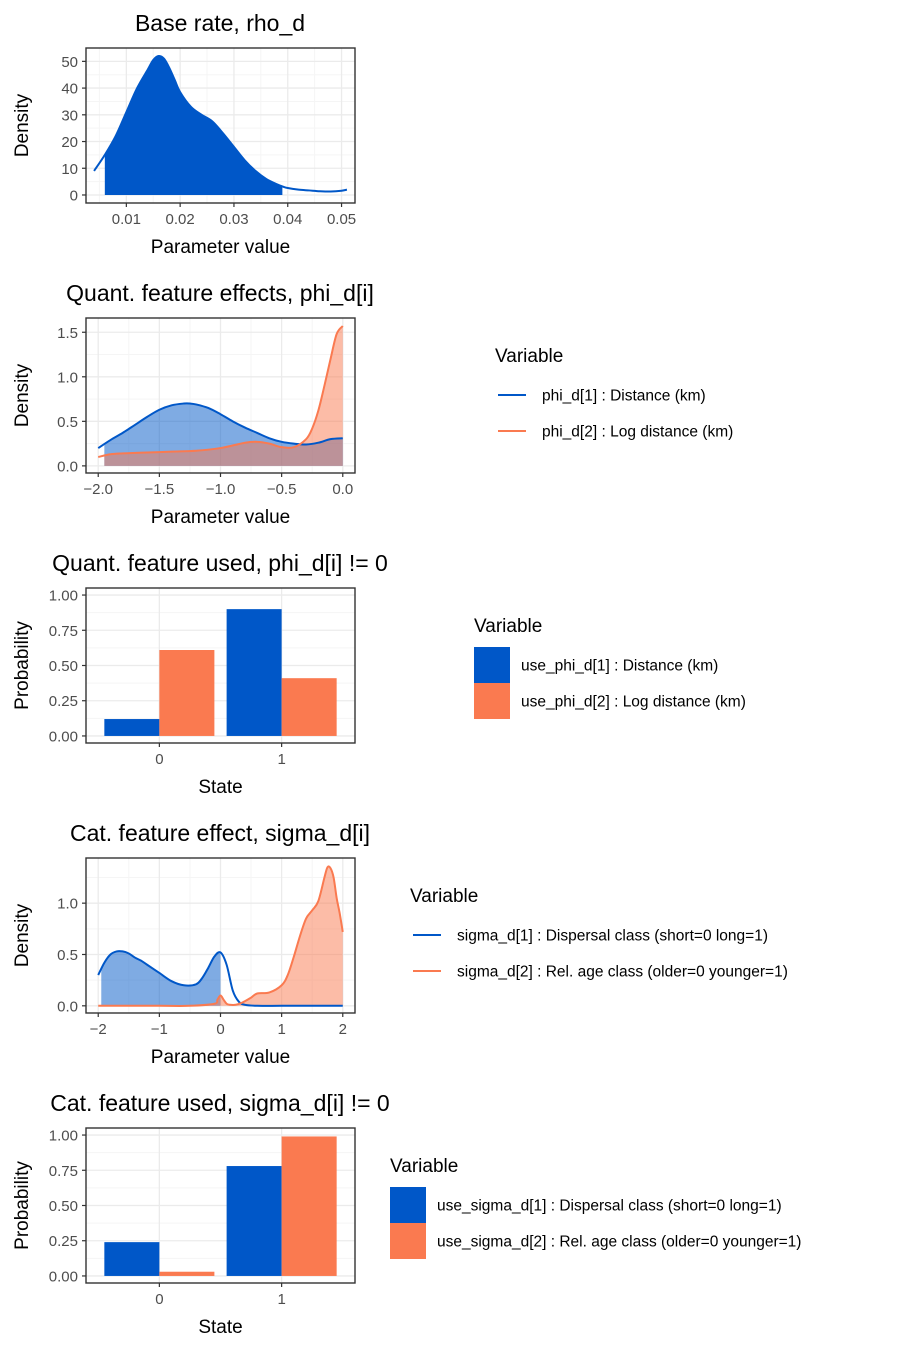  Describe the element at coordinates (341, 219) in the screenshot. I see `x-tick-label: 0.05` at that location.